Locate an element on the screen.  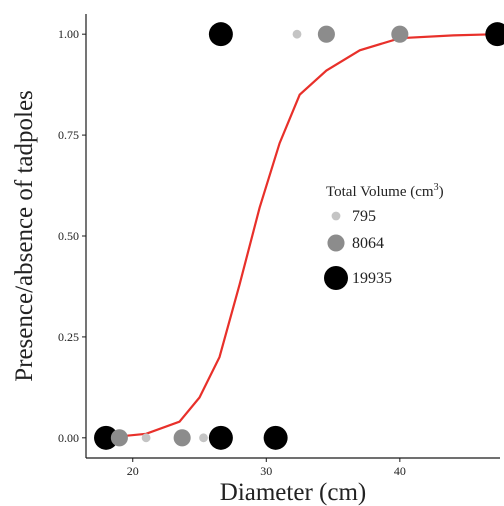
y-tick-label: 0.00 is located at coordinates (68, 438).